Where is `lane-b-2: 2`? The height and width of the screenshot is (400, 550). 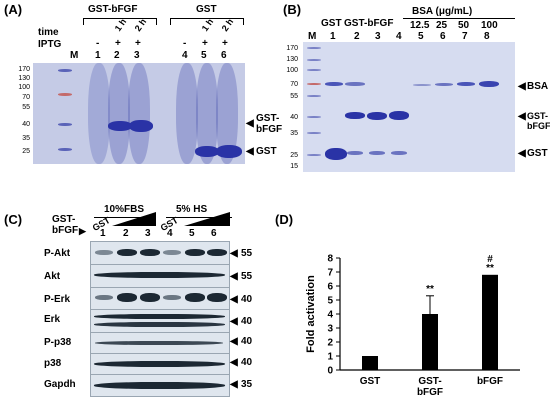 lane-b-2: 2 is located at coordinates (357, 36).